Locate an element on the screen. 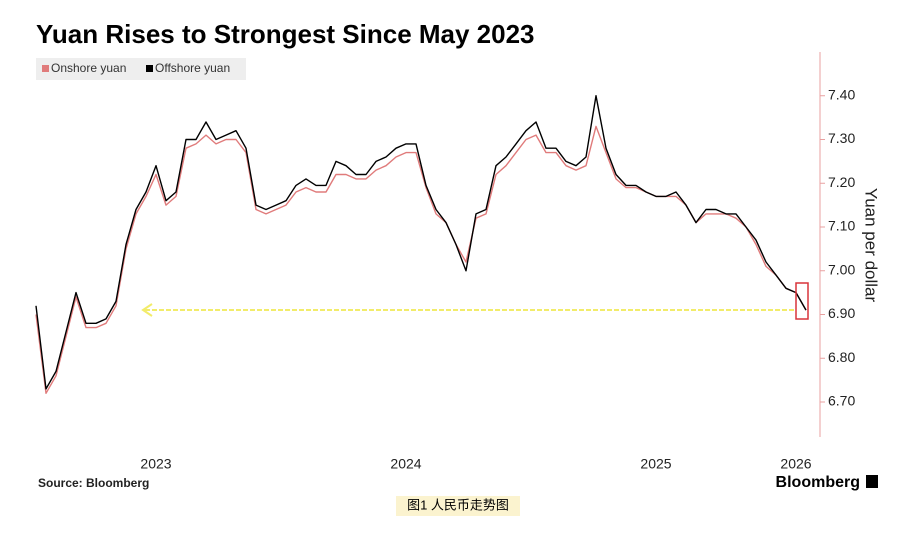 This screenshot has width=920, height=534. legend-label: Offshore yuan is located at coordinates (192, 68).